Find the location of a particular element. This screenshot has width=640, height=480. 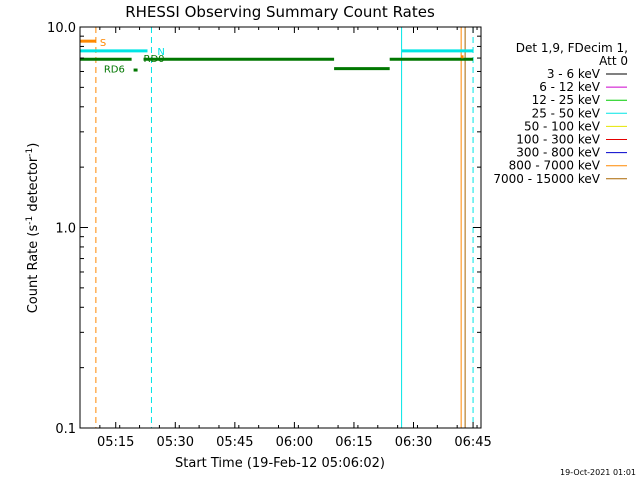

x-tick-label-4: 06:15 is located at coordinates (353, 442).